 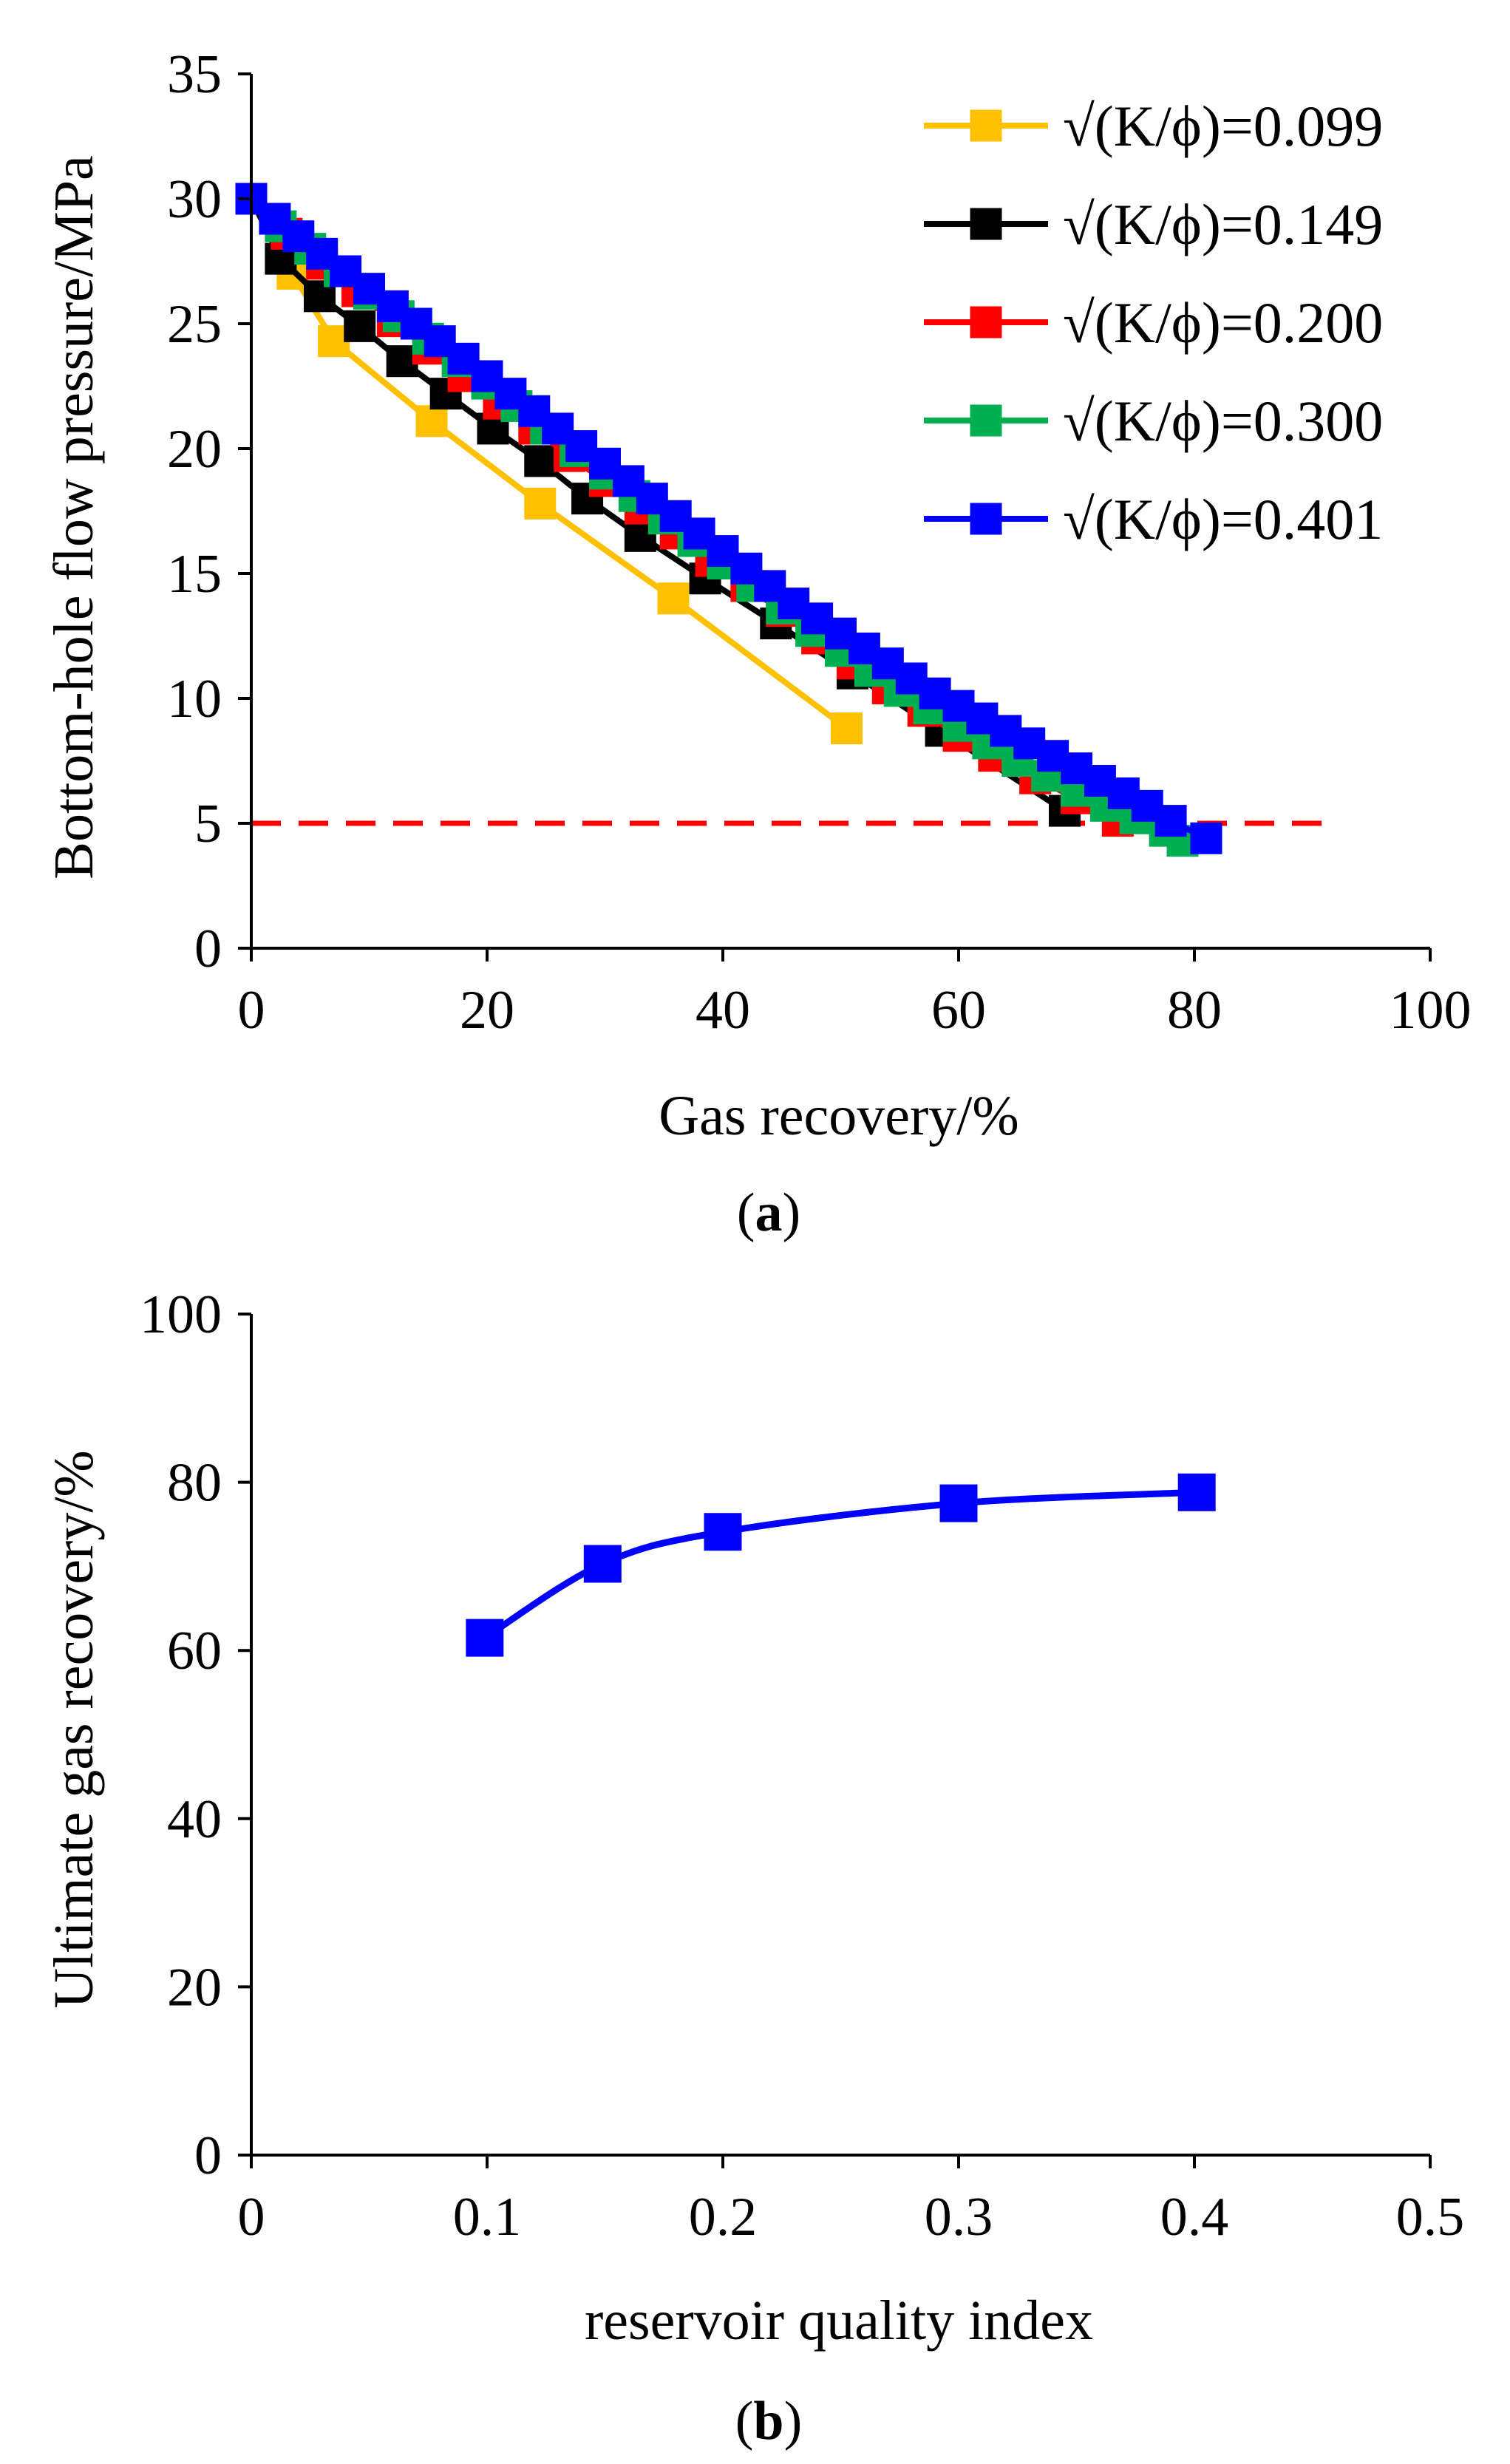 What do you see at coordinates (194, 574) in the screenshot?
I see `a-y-tick-label: 15` at bounding box center [194, 574].